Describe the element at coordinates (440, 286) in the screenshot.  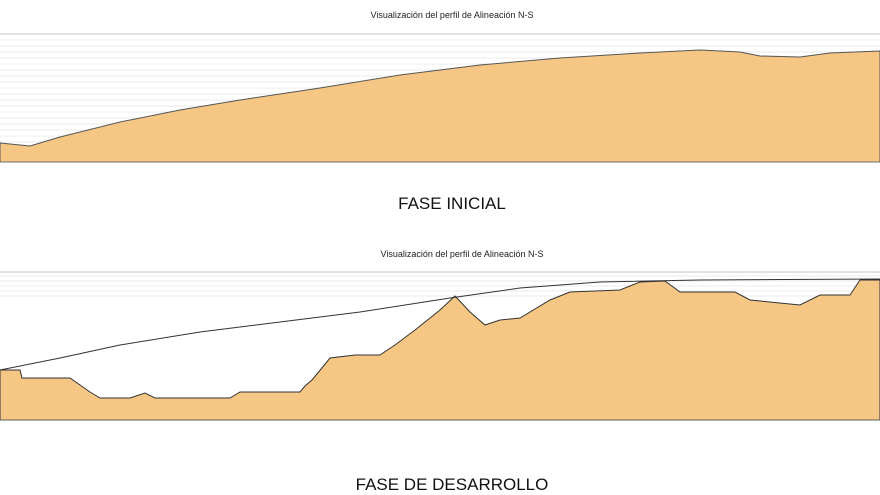
I see `grid` at that location.